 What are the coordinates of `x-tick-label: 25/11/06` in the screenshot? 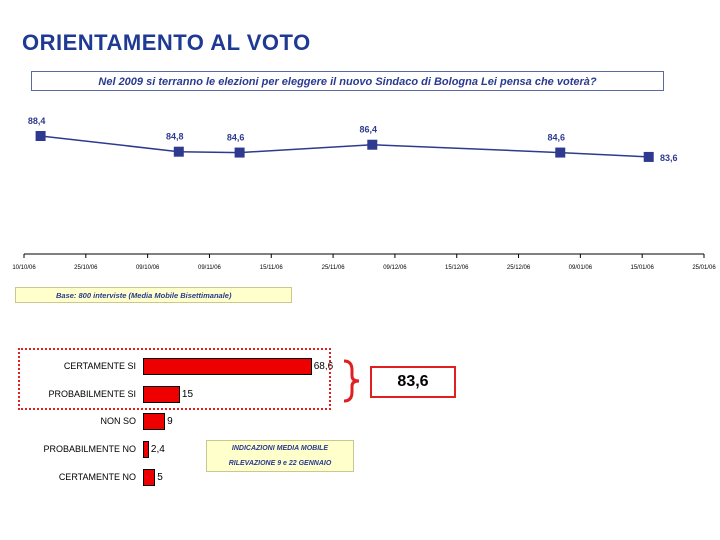 It's located at (334, 268).